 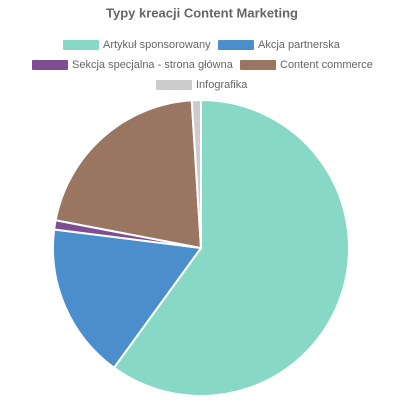 What do you see at coordinates (153, 65) in the screenshot?
I see `legend-label: Sekcja specjalna - strona główna` at bounding box center [153, 65].